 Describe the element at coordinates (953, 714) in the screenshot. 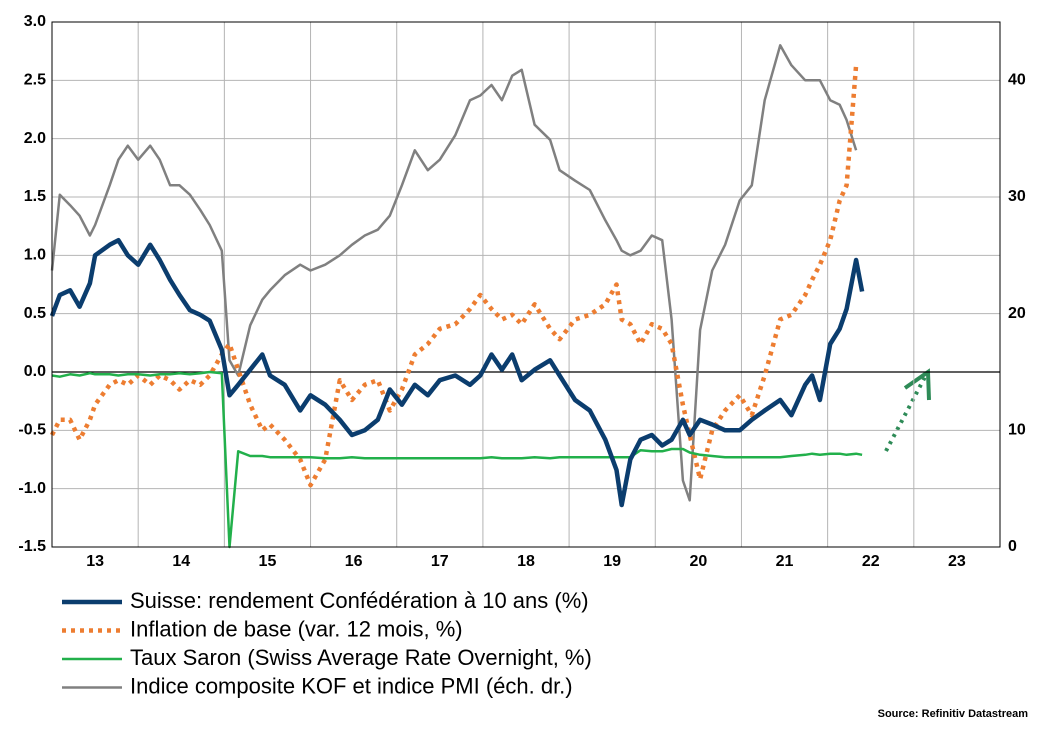

I see `source: Source: Refinitiv Datastream` at that location.